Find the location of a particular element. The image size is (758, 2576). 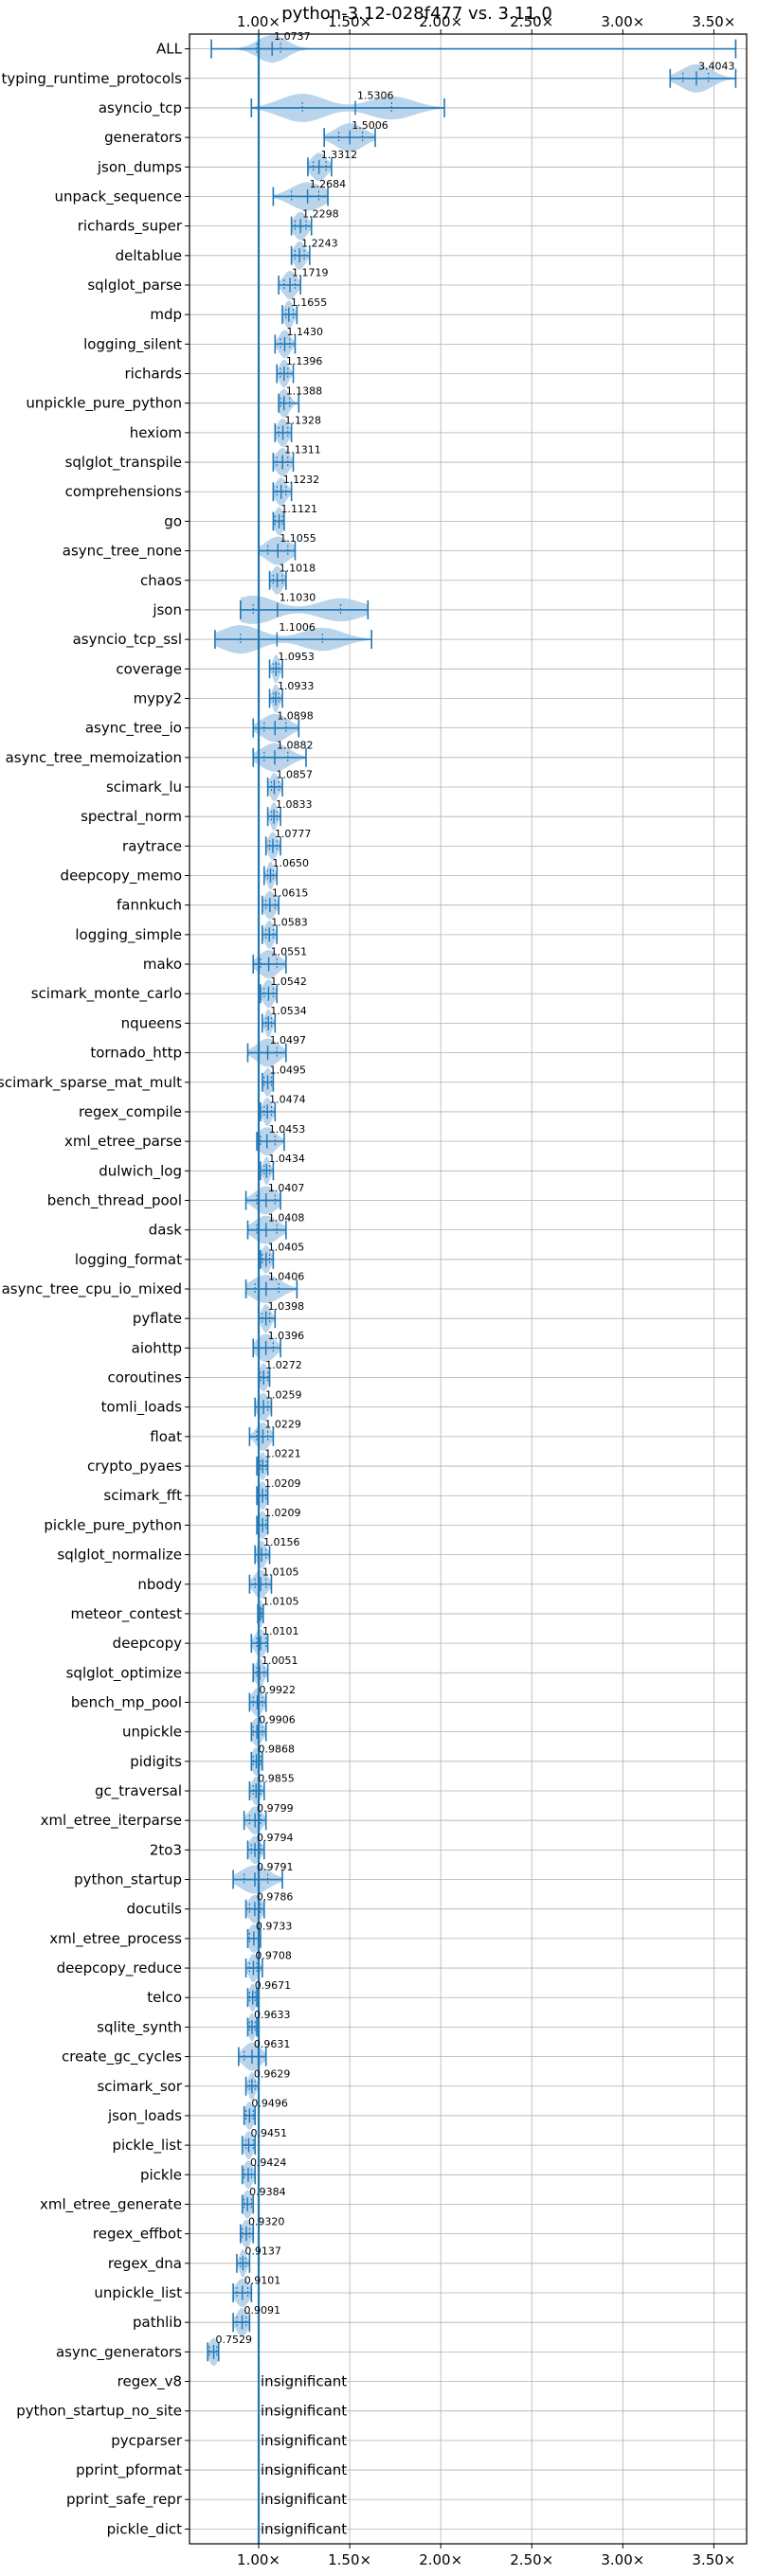

violin-asyncio_tcp is located at coordinates (347, 107).